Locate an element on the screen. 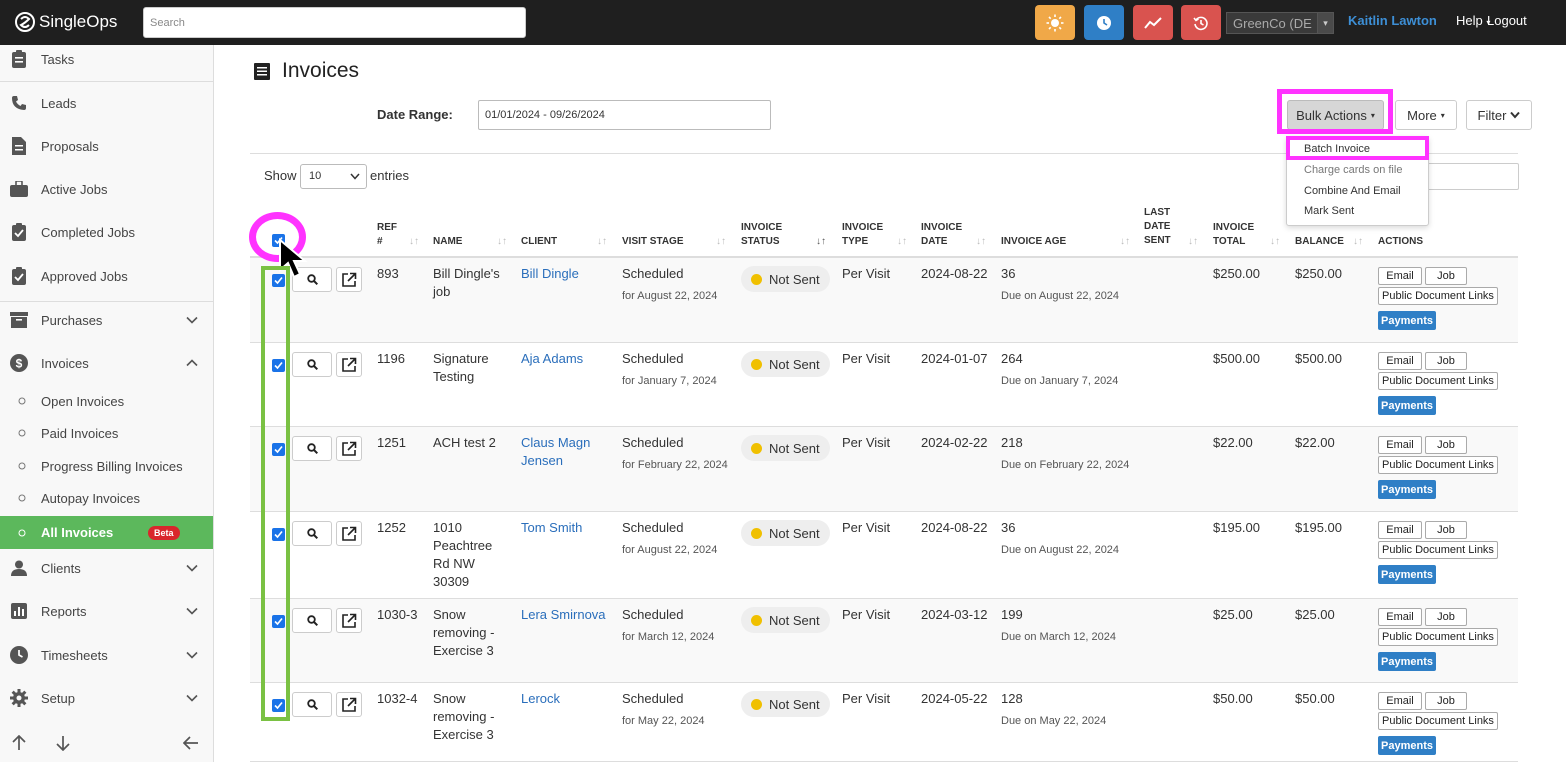 The height and width of the screenshot is (762, 1566). sidebar-item-autopay-invoices: Autopay Invoices is located at coordinates (106, 498).